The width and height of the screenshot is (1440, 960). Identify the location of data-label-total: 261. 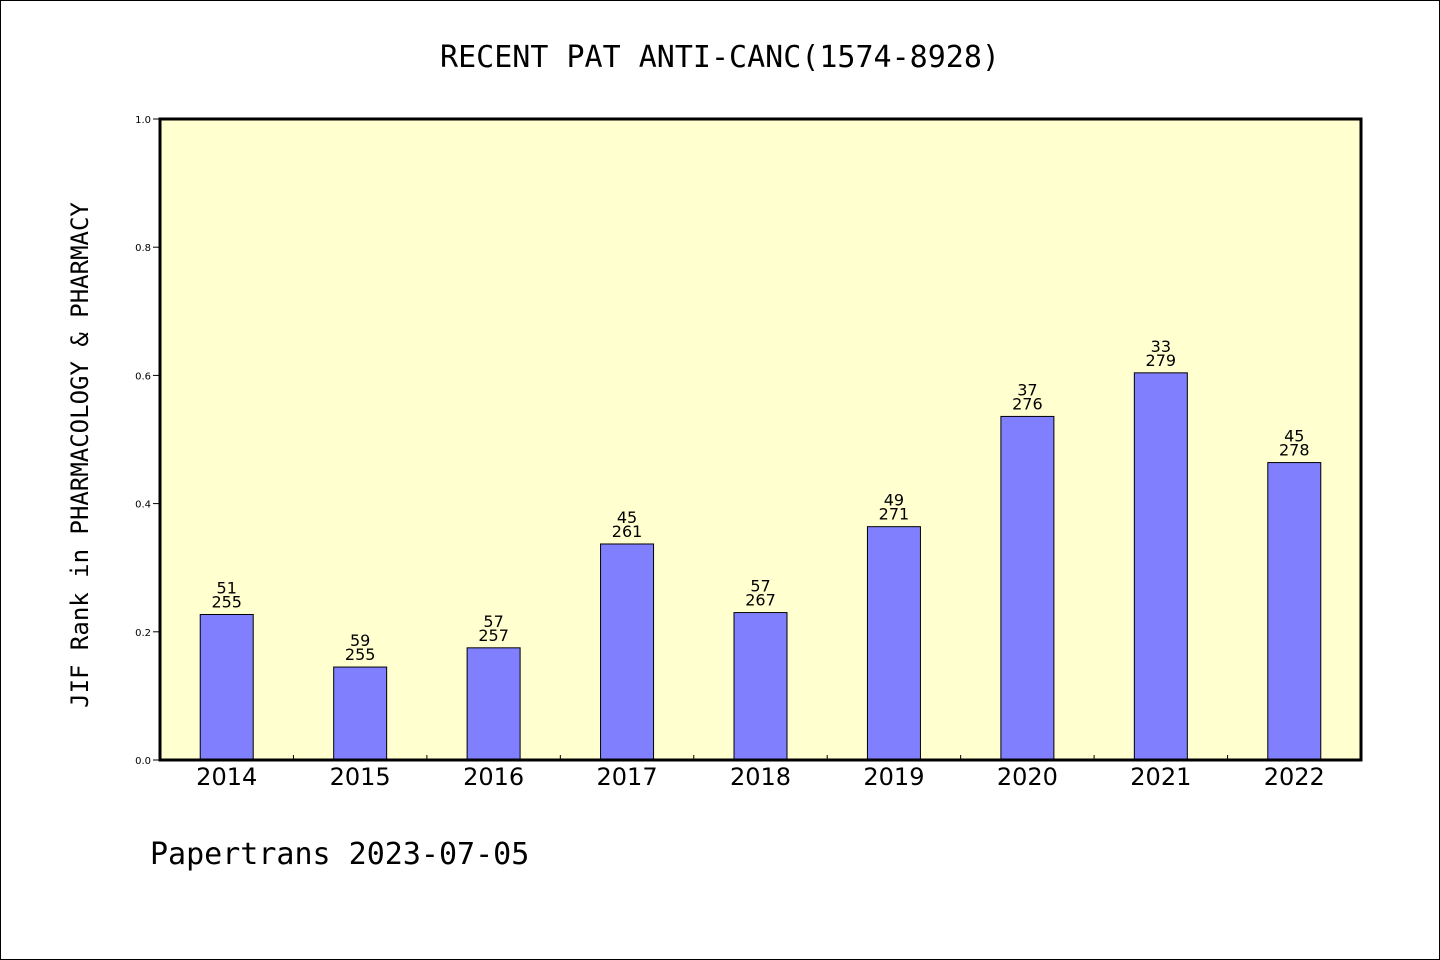
(627, 531).